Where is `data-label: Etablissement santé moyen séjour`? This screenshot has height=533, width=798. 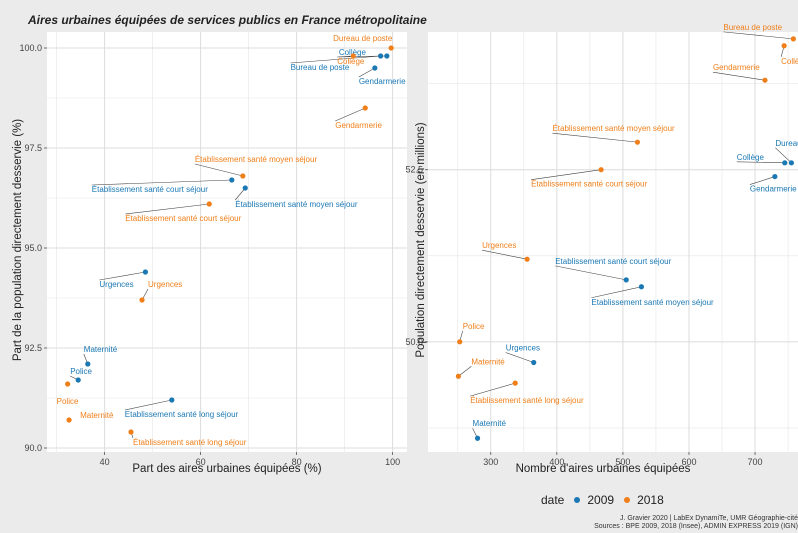
data-label: Etablissement santé moyen séjour is located at coordinates (652, 302).